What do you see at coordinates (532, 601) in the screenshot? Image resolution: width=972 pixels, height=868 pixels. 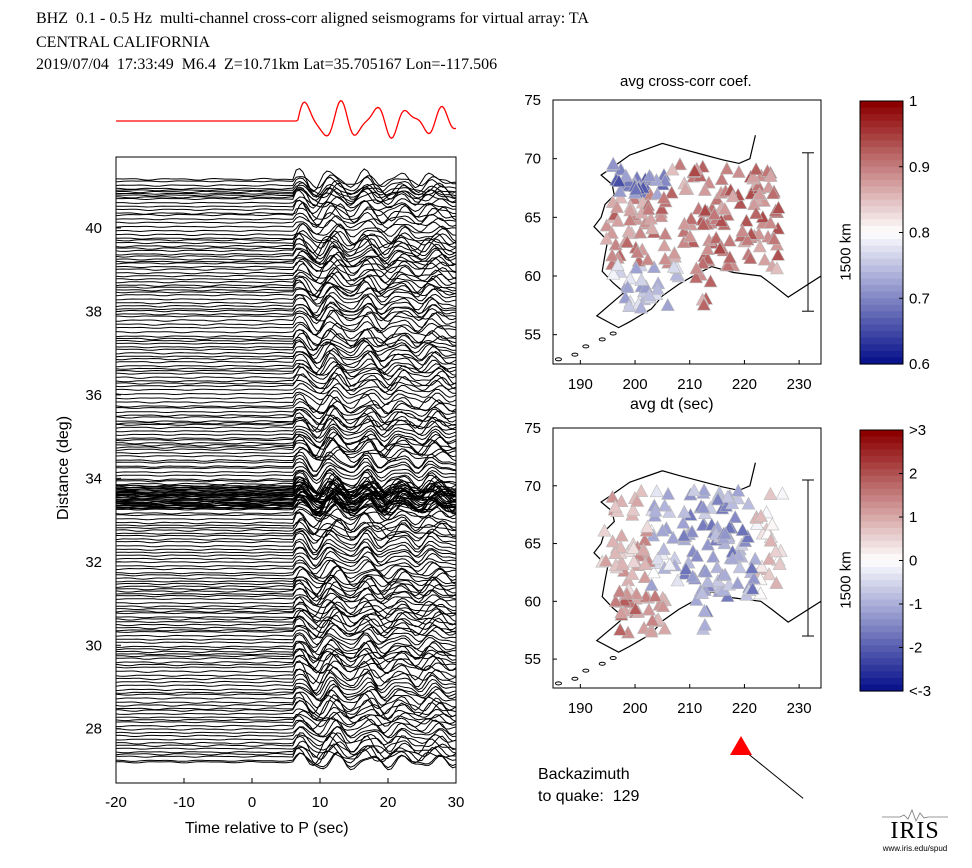 I see `map-dt-ytick-label: 60` at bounding box center [532, 601].